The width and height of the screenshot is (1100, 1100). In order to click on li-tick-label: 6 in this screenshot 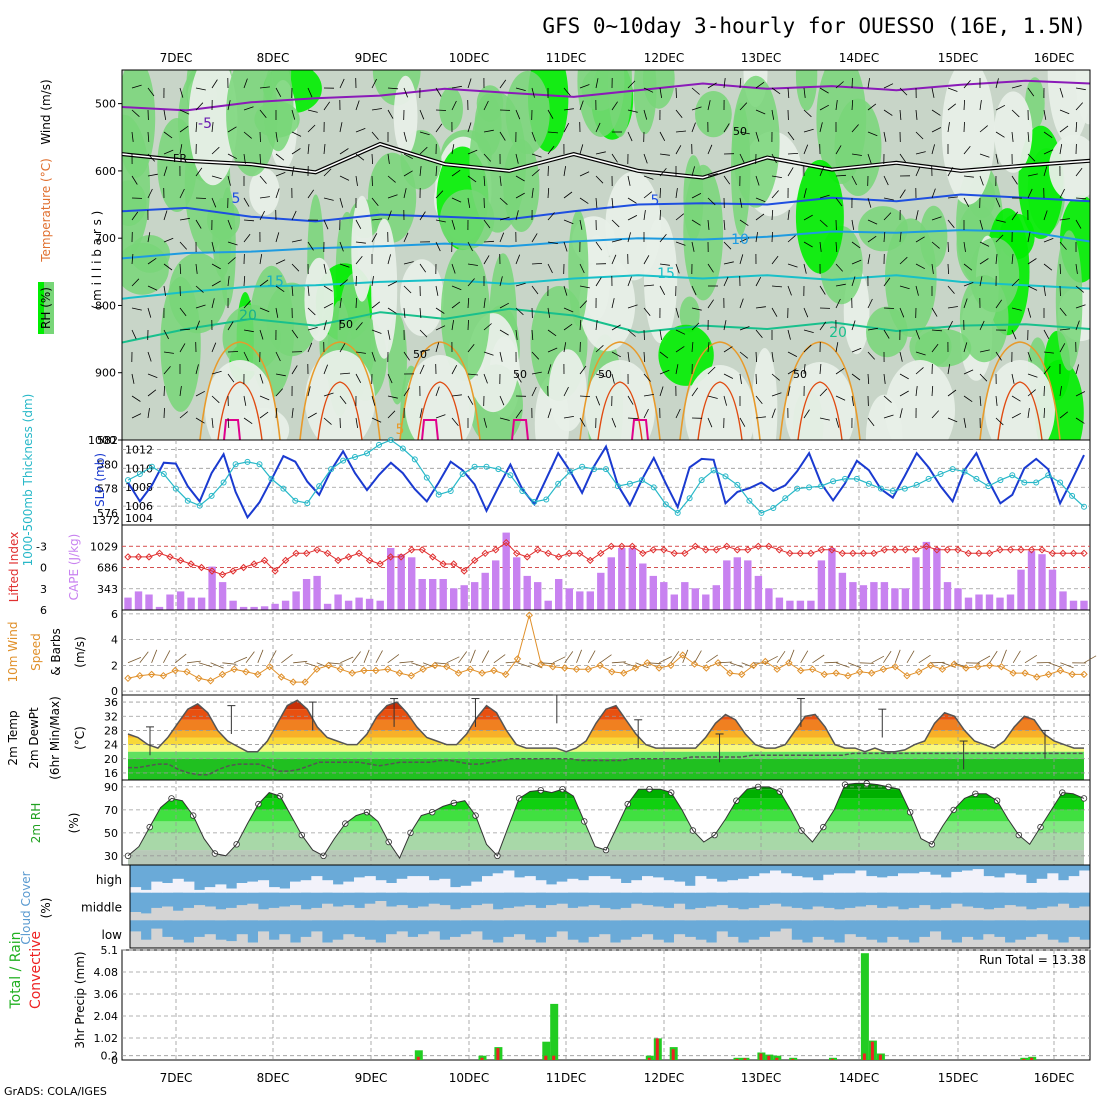, I will do `click(43, 610)`.